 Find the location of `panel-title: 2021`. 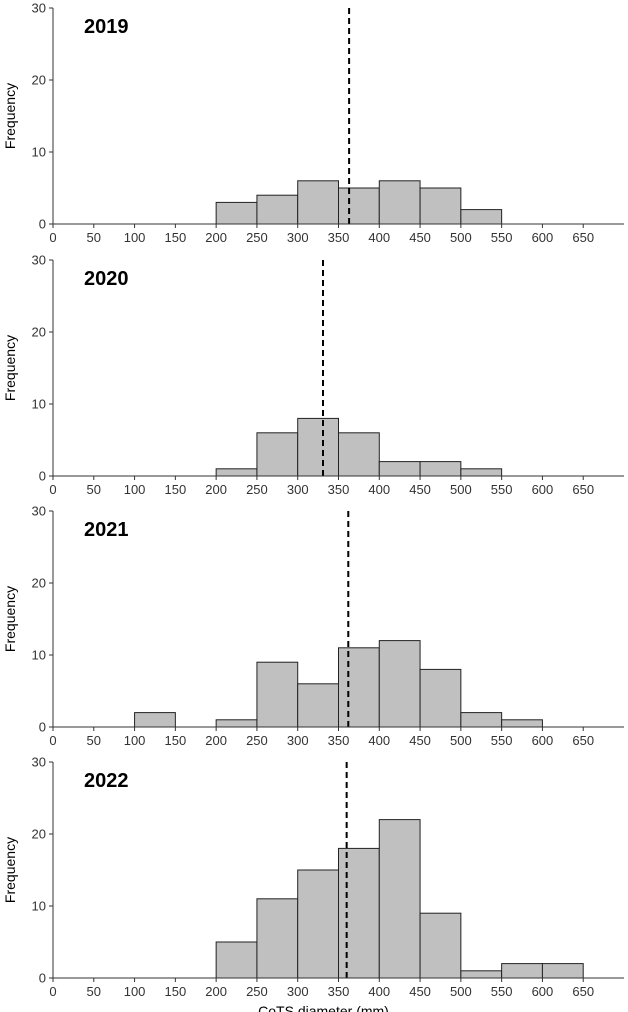

panel-title: 2021 is located at coordinates (106, 530).